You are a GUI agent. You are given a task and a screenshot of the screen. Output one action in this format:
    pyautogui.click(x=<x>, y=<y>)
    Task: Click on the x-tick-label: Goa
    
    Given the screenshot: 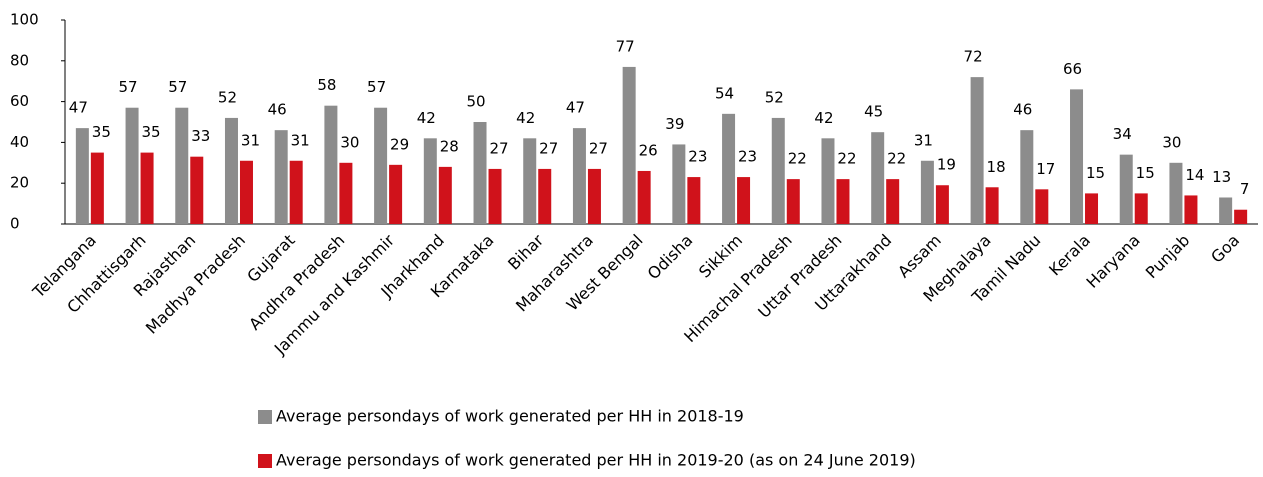 What is the action you would take?
    pyautogui.click(x=1225, y=249)
    